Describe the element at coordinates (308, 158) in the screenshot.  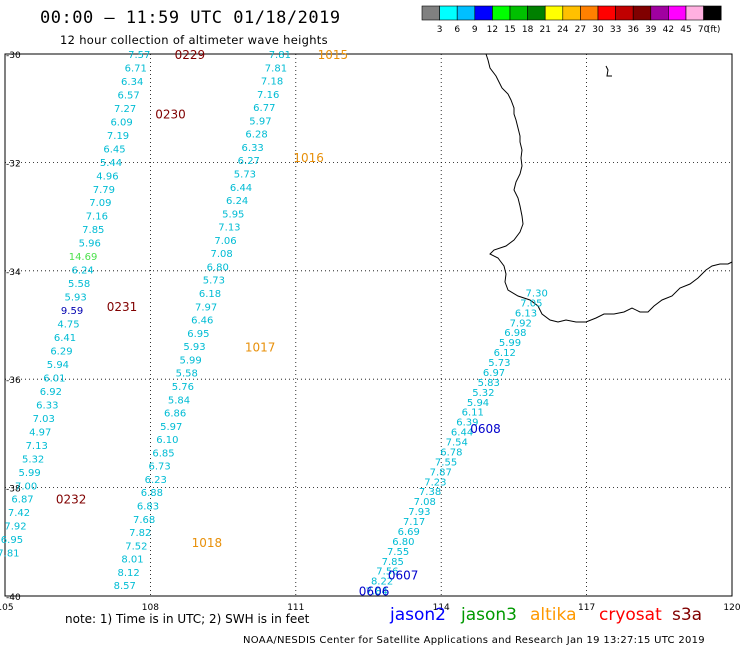
I see `time-label: 1016` at that location.